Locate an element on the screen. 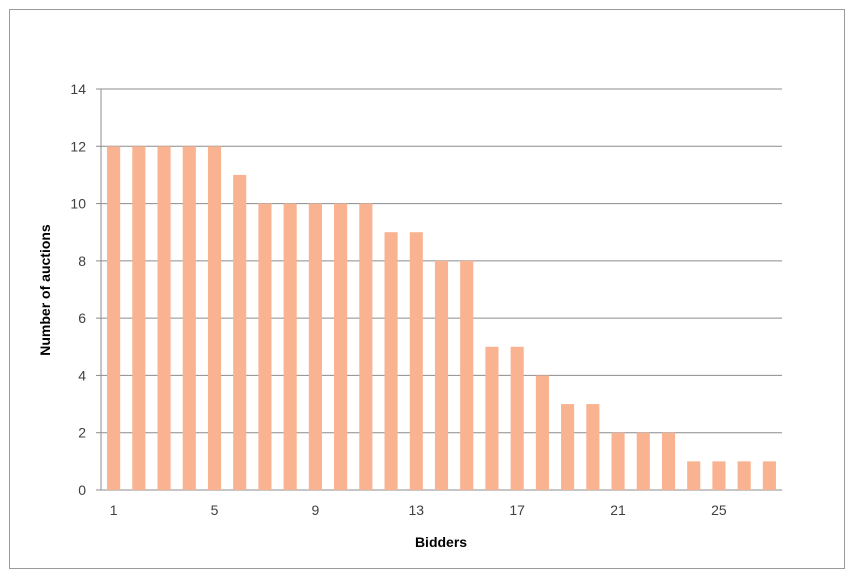  y-axis-ticks: 0 2 4 6 8 10 12 14 is located at coordinates (78, 289).